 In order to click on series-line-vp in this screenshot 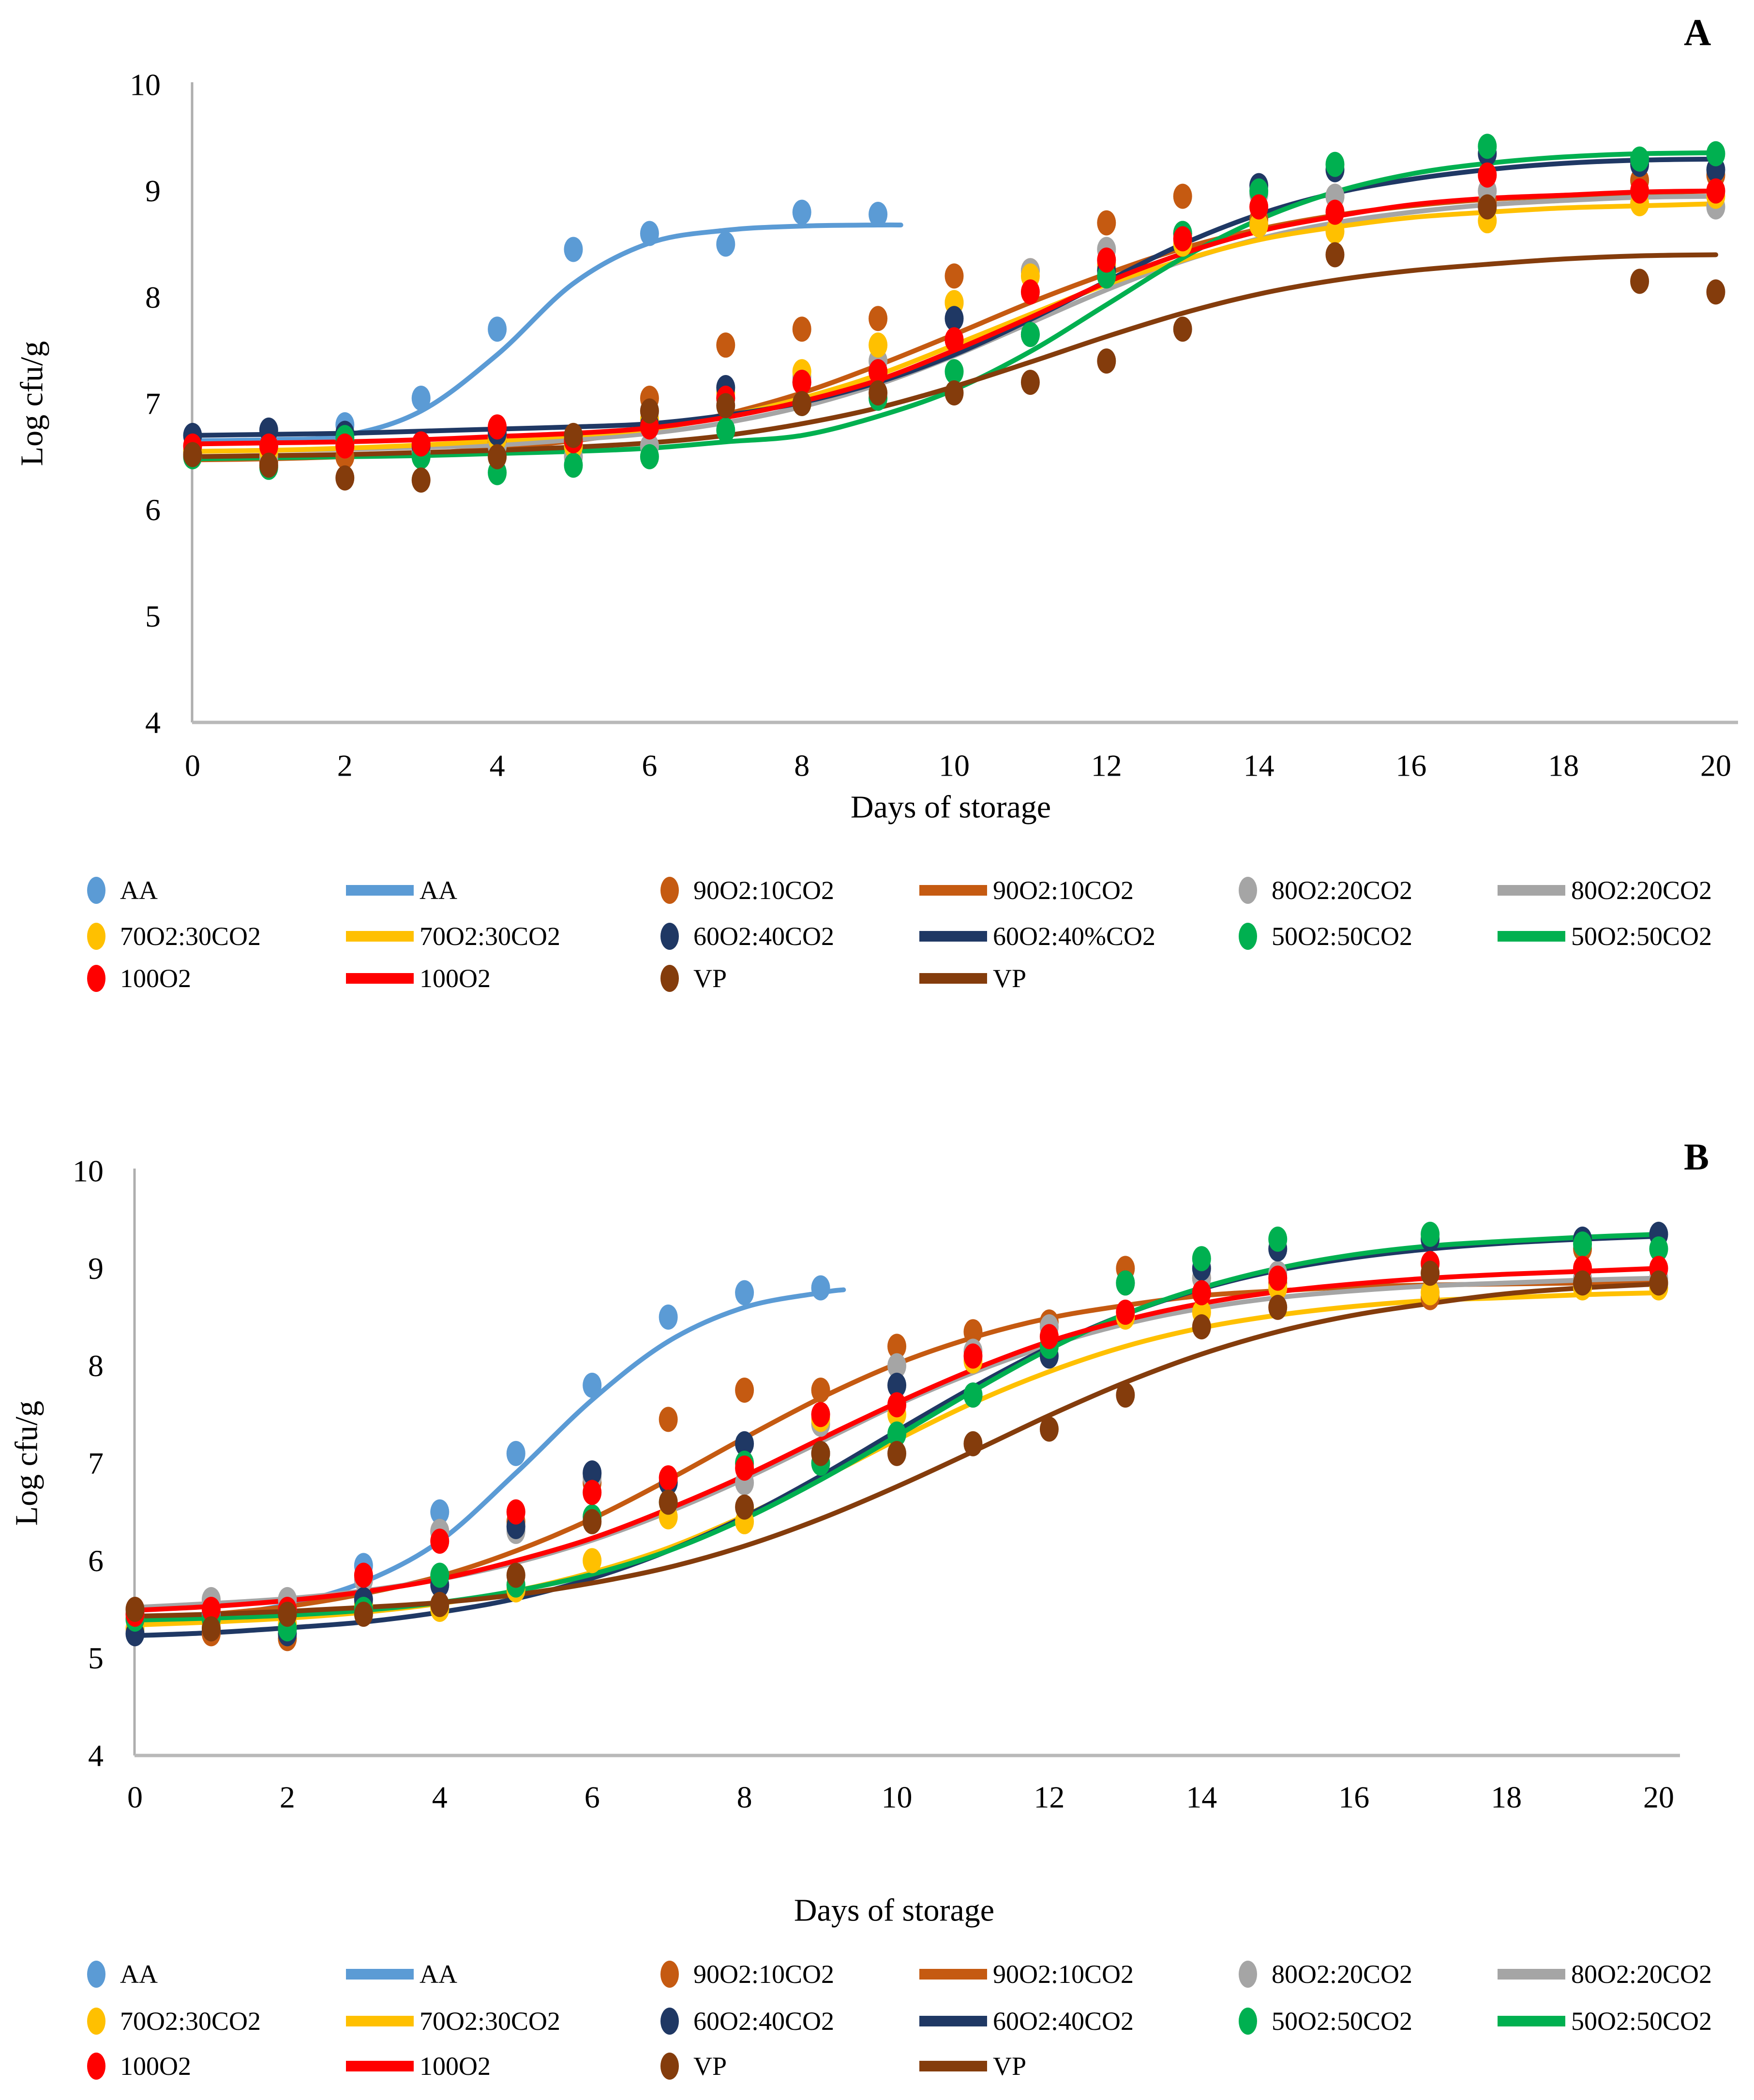, I will do `click(897, 1450)`.